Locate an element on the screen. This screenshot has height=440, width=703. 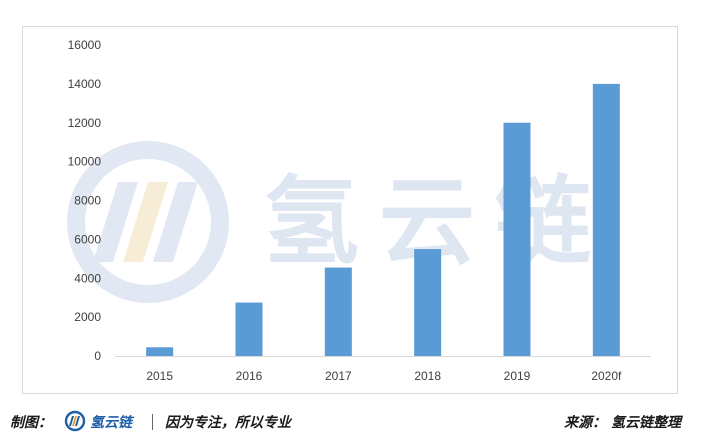
footer-source: 来源： 氢云链整理 is located at coordinates (622, 423).